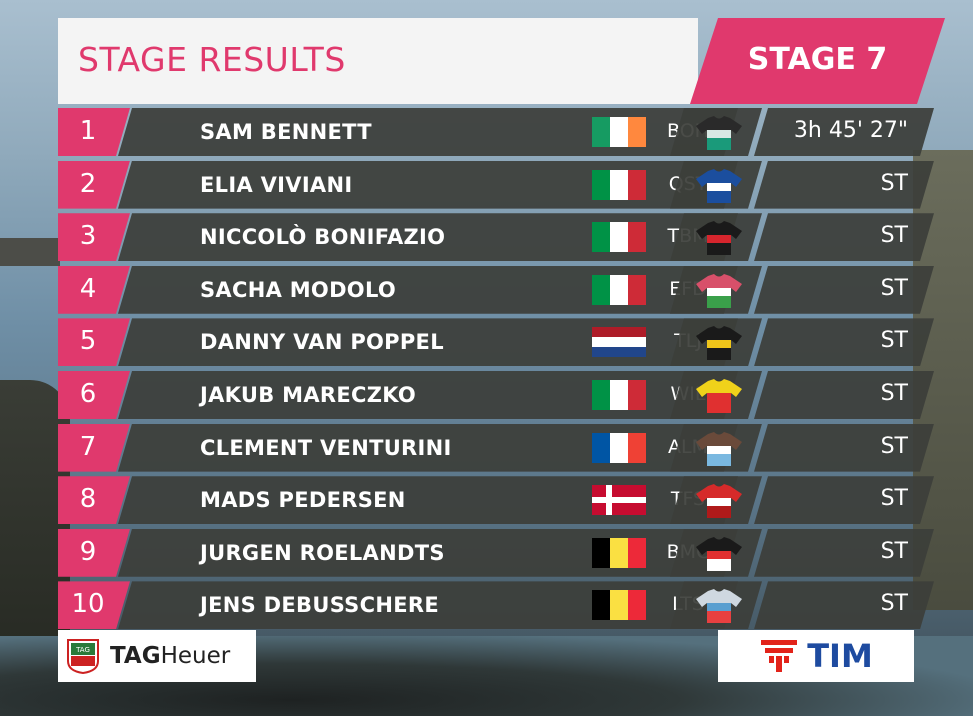 This screenshot has height=716, width=973. I want to click on position-number: 2, so click(88, 183).